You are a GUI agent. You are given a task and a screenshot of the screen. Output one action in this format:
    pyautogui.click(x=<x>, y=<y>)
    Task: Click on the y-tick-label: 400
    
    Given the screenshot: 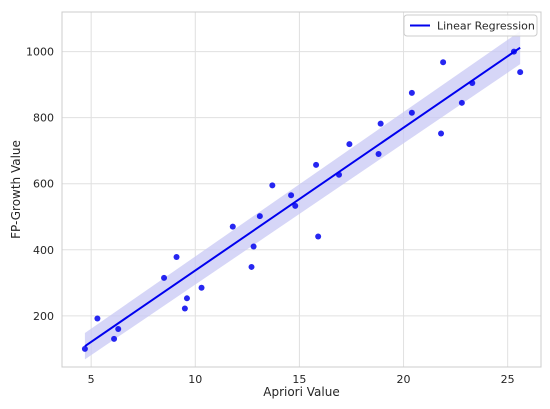 What is the action you would take?
    pyautogui.click(x=43, y=250)
    